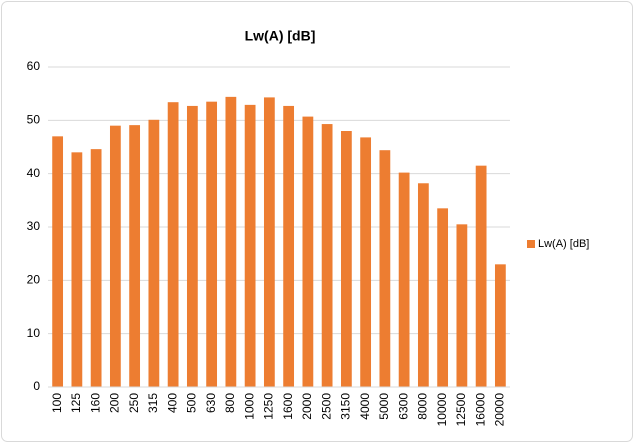 Image resolution: width=634 pixels, height=443 pixels. What do you see at coordinates (461, 410) in the screenshot?
I see `x-tick-label: 12500` at bounding box center [461, 410].